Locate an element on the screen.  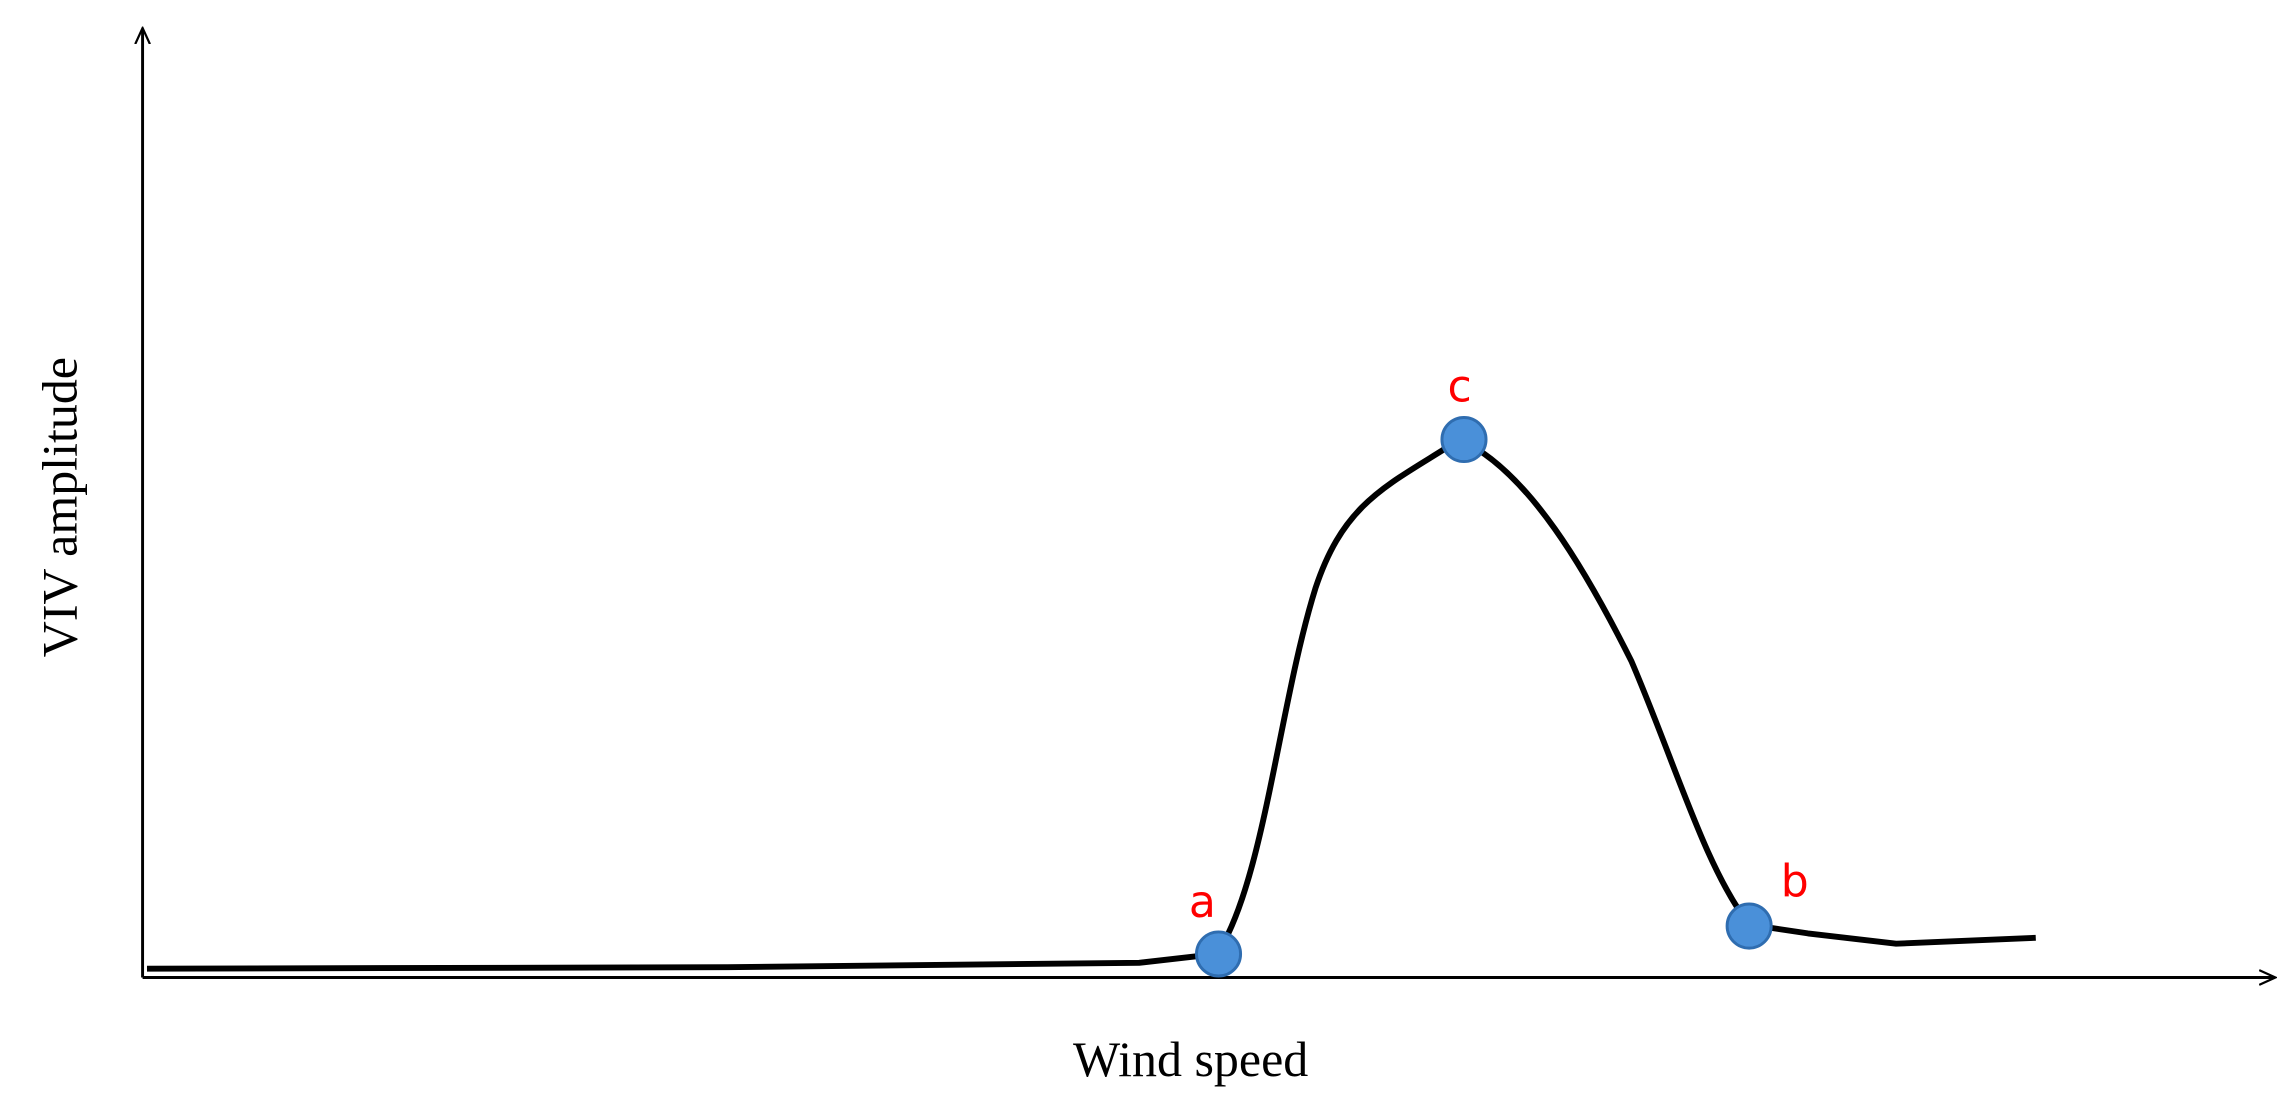
point-label: a is located at coordinates (1202, 902).